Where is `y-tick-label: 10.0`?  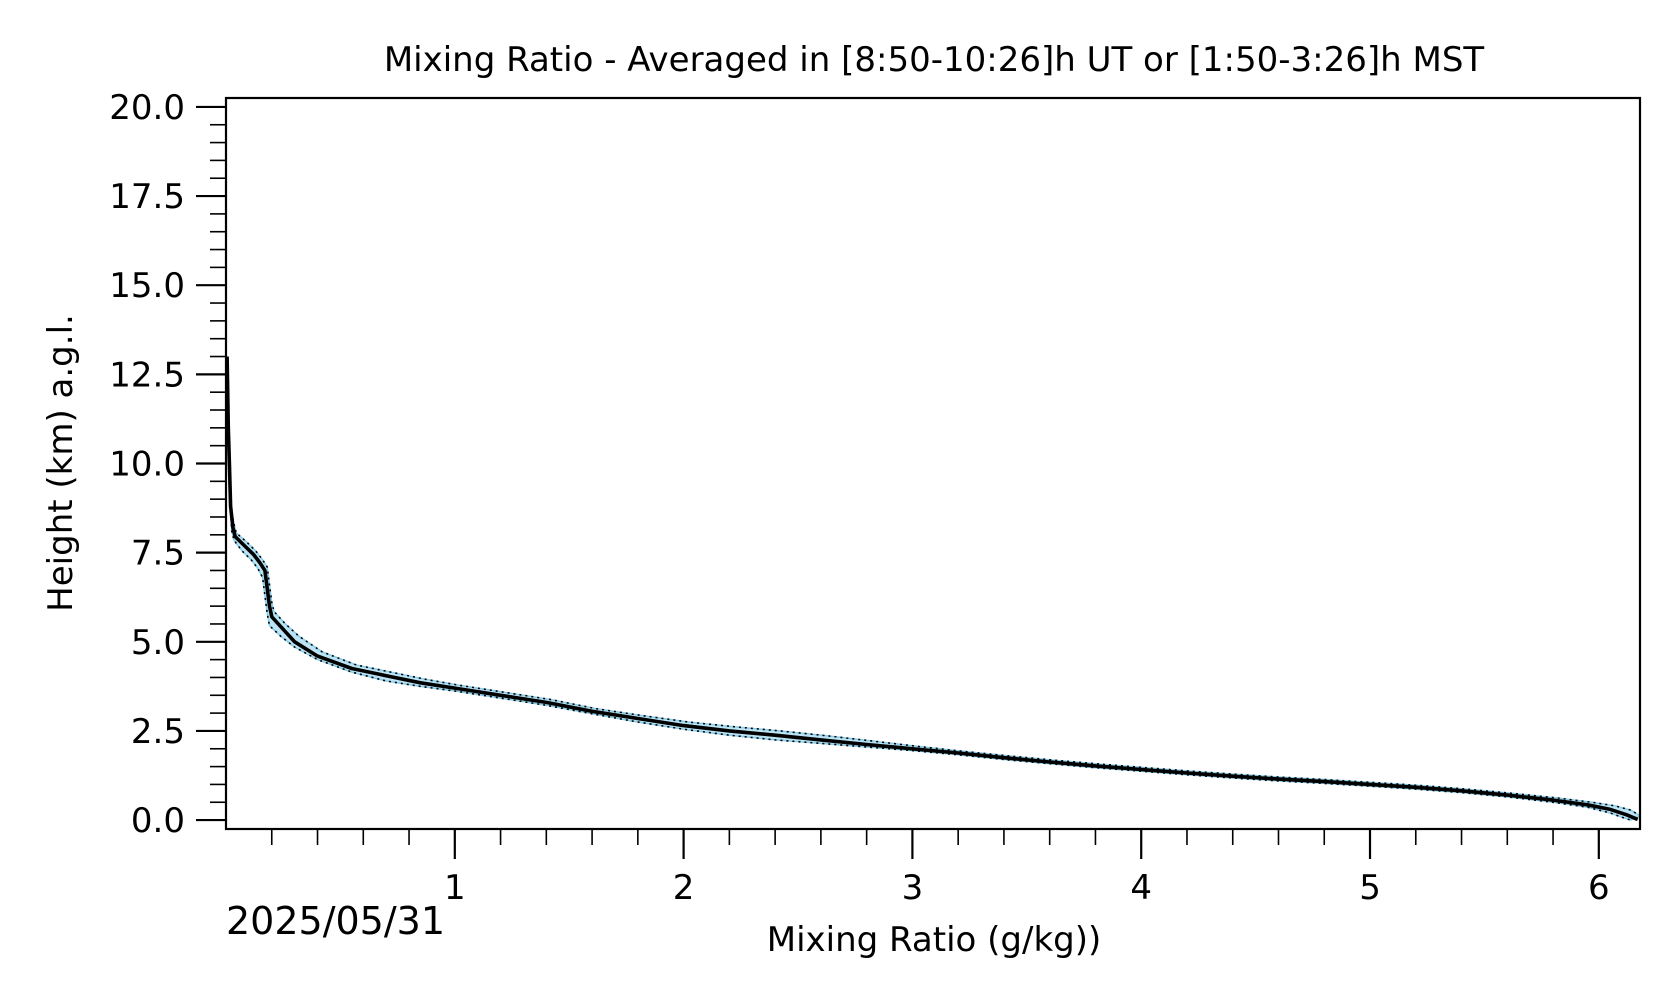 y-tick-label: 10.0 is located at coordinates (147, 465).